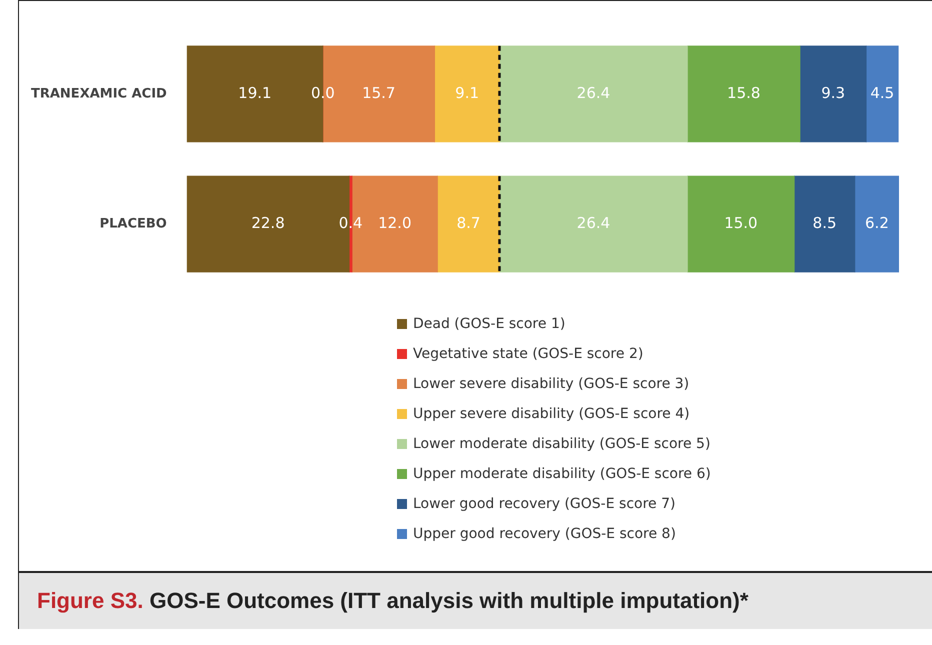  What do you see at coordinates (350, 223) in the screenshot?
I see `data-label: 0.4` at bounding box center [350, 223].